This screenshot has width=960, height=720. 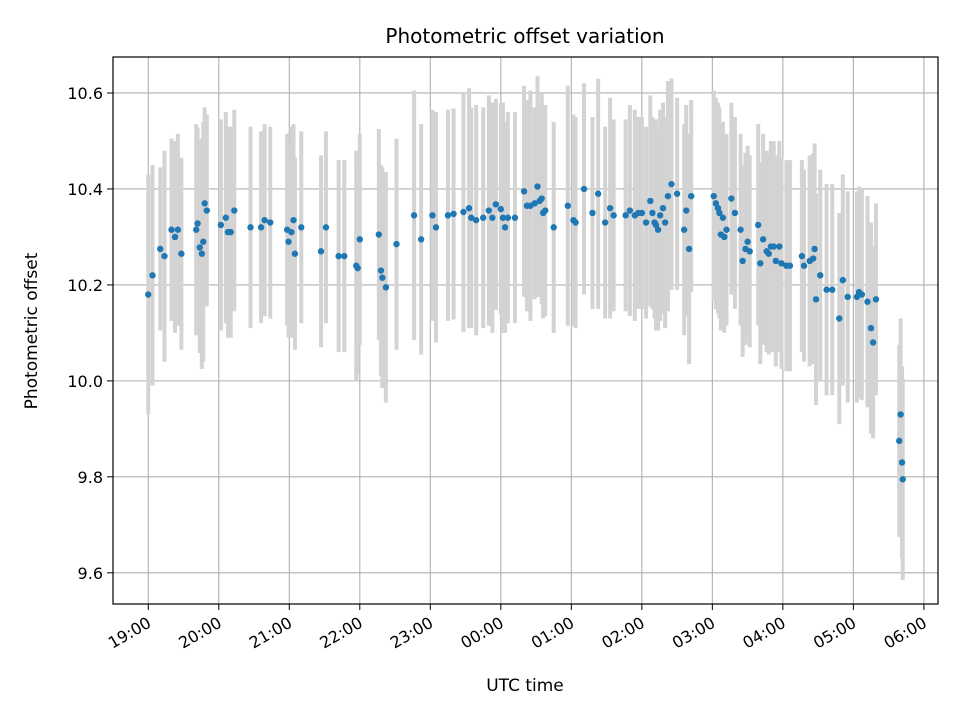 I want to click on y-axis: 9.6 9.8 10.0 10.2 10.4 10.6, so click(x=90, y=333).